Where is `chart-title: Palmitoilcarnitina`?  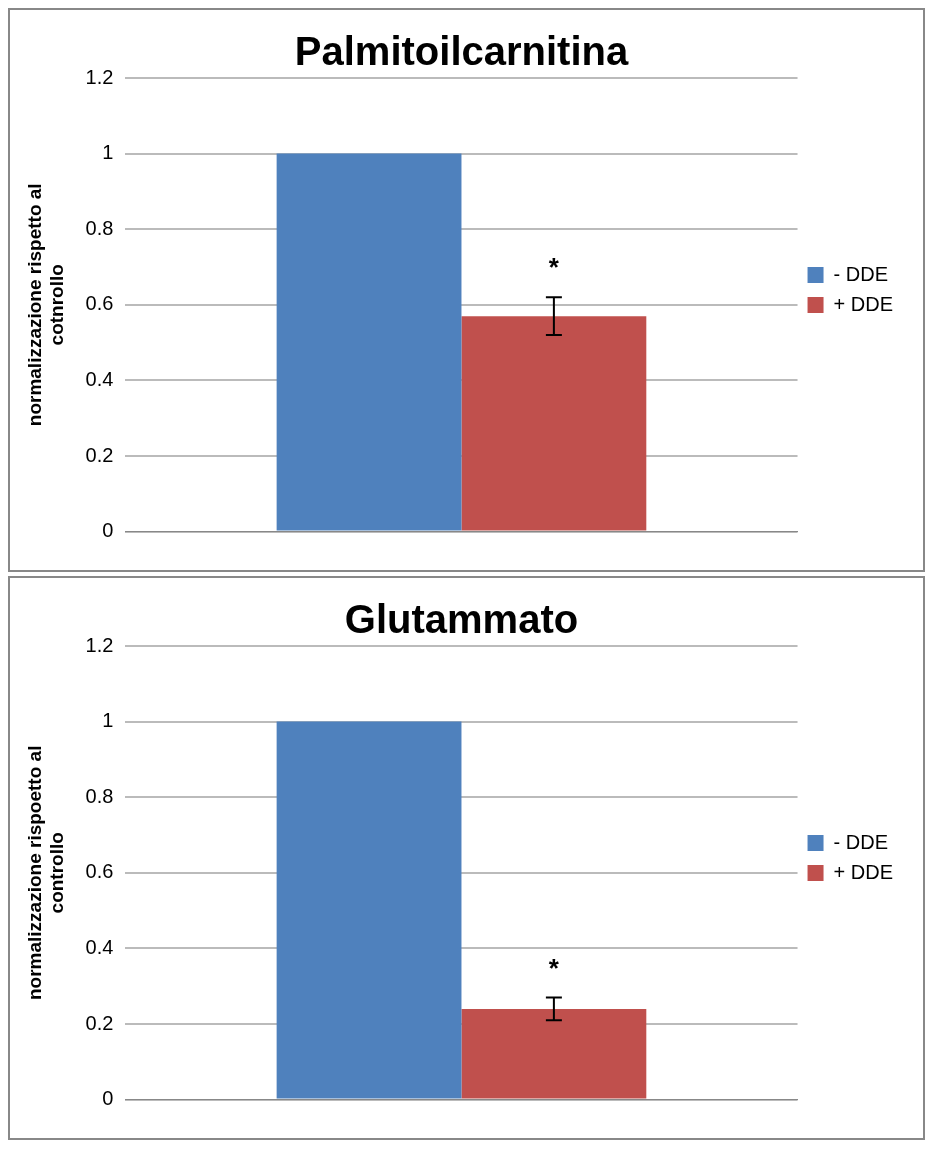 chart-title: Palmitoilcarnitina is located at coordinates (461, 51).